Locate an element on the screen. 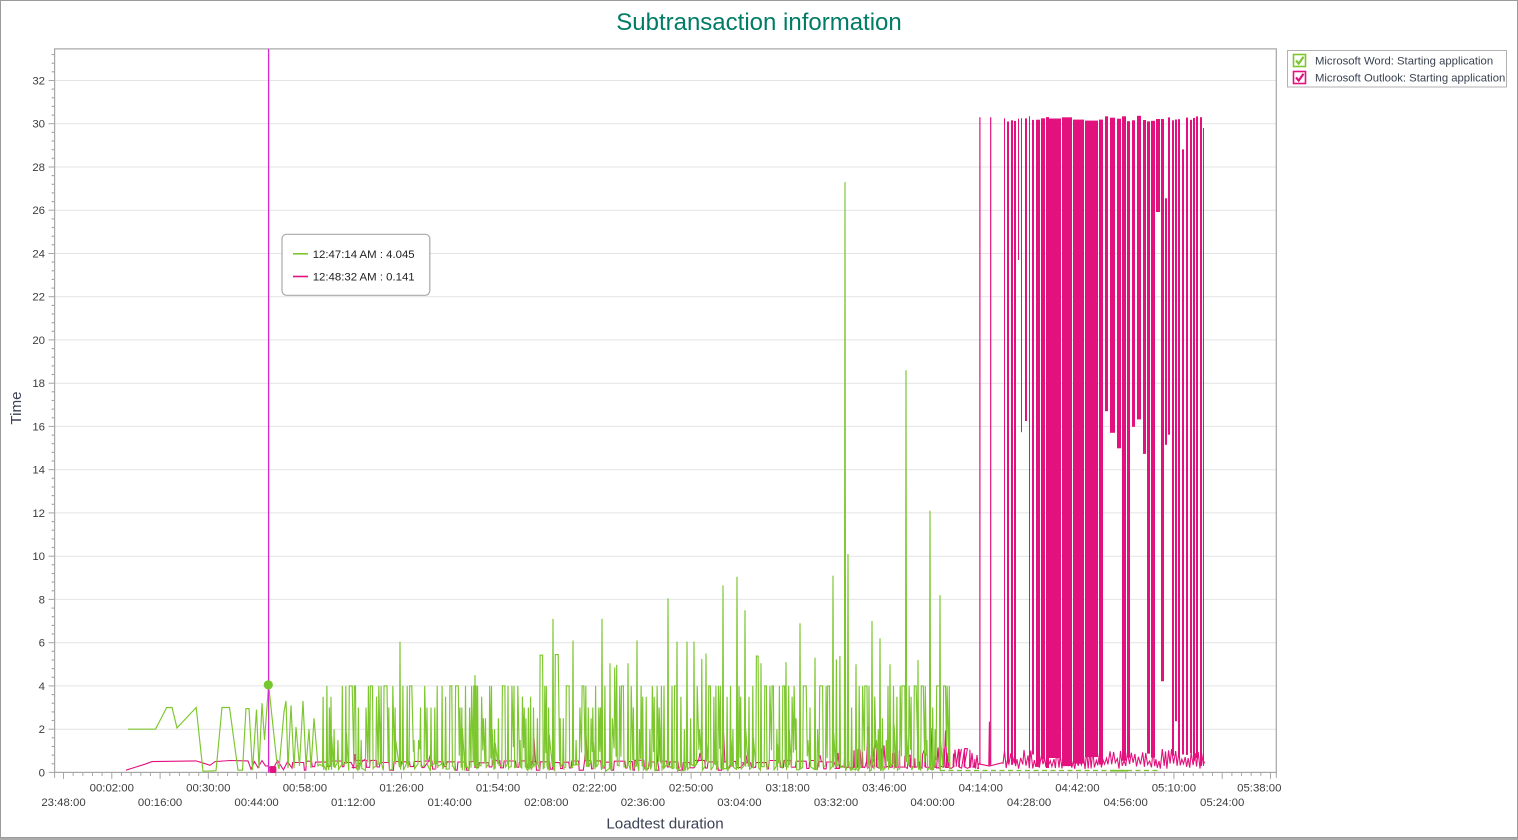  svg-text: 02:08:00 is located at coordinates (546, 803).